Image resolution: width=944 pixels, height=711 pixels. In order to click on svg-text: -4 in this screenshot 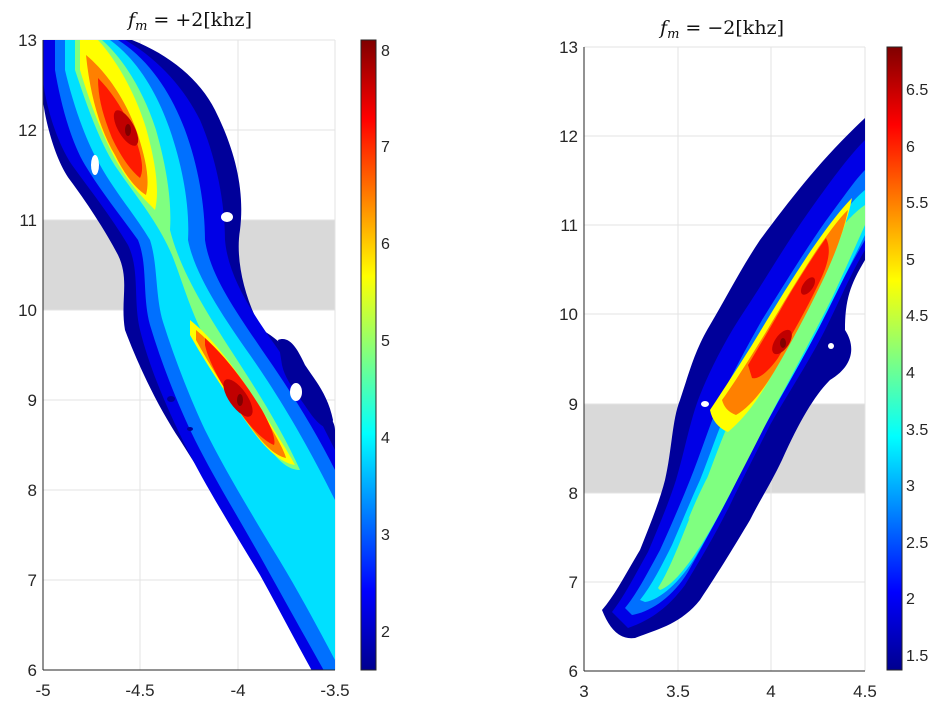, I will do `click(237, 690)`.